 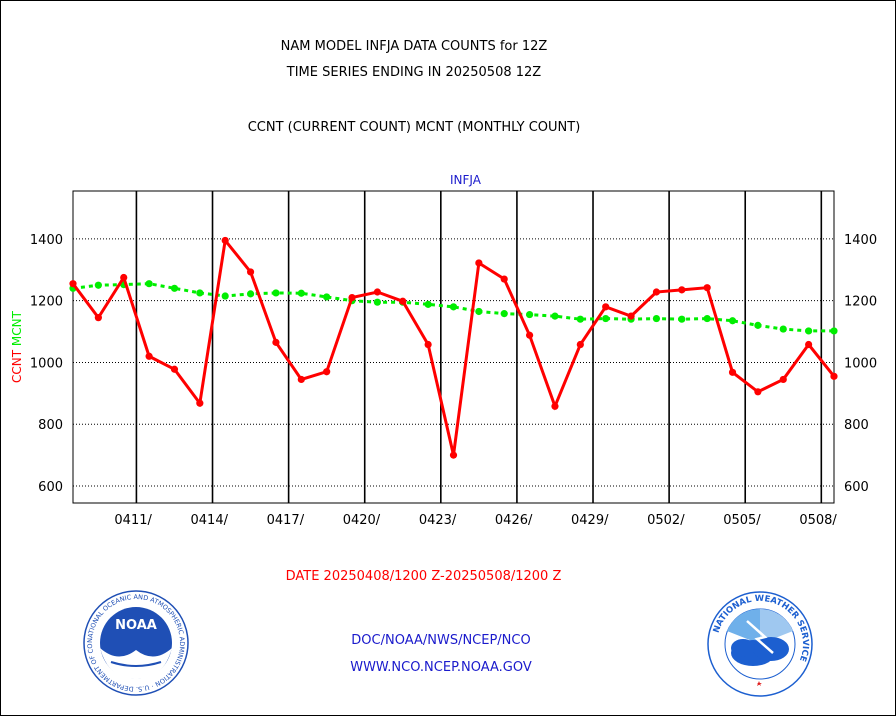 I want to click on y-tick-label-left: 800, so click(x=50, y=425).